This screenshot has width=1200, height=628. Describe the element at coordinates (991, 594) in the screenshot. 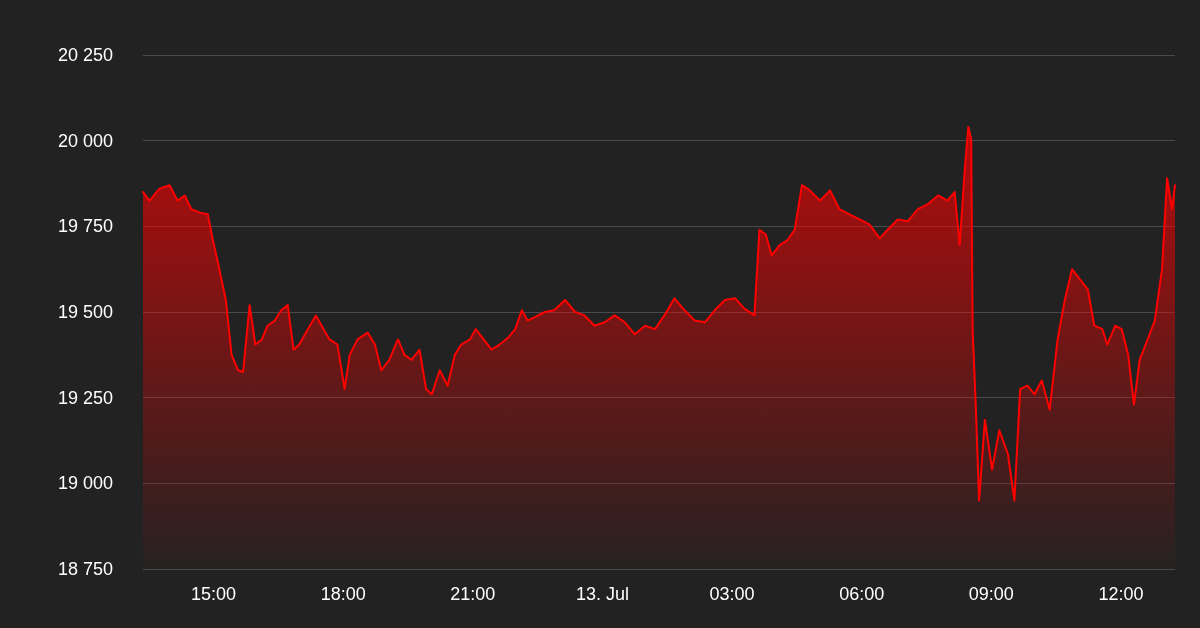

I see `x-tick-label: 09:00` at that location.